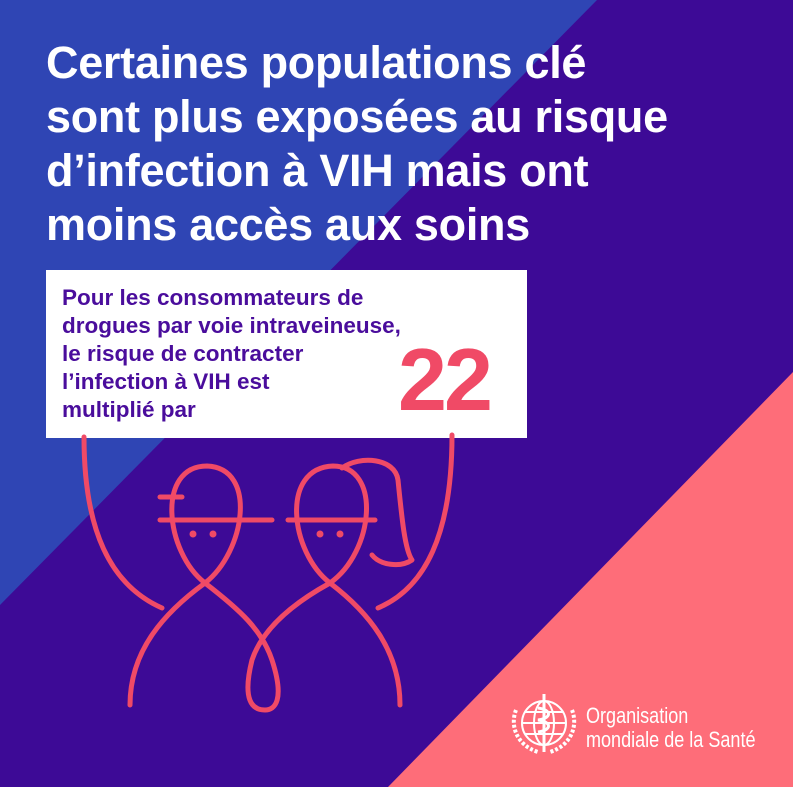 The width and height of the screenshot is (793, 787). I want to click on headline-line: moins accès aux soins, so click(288, 224).